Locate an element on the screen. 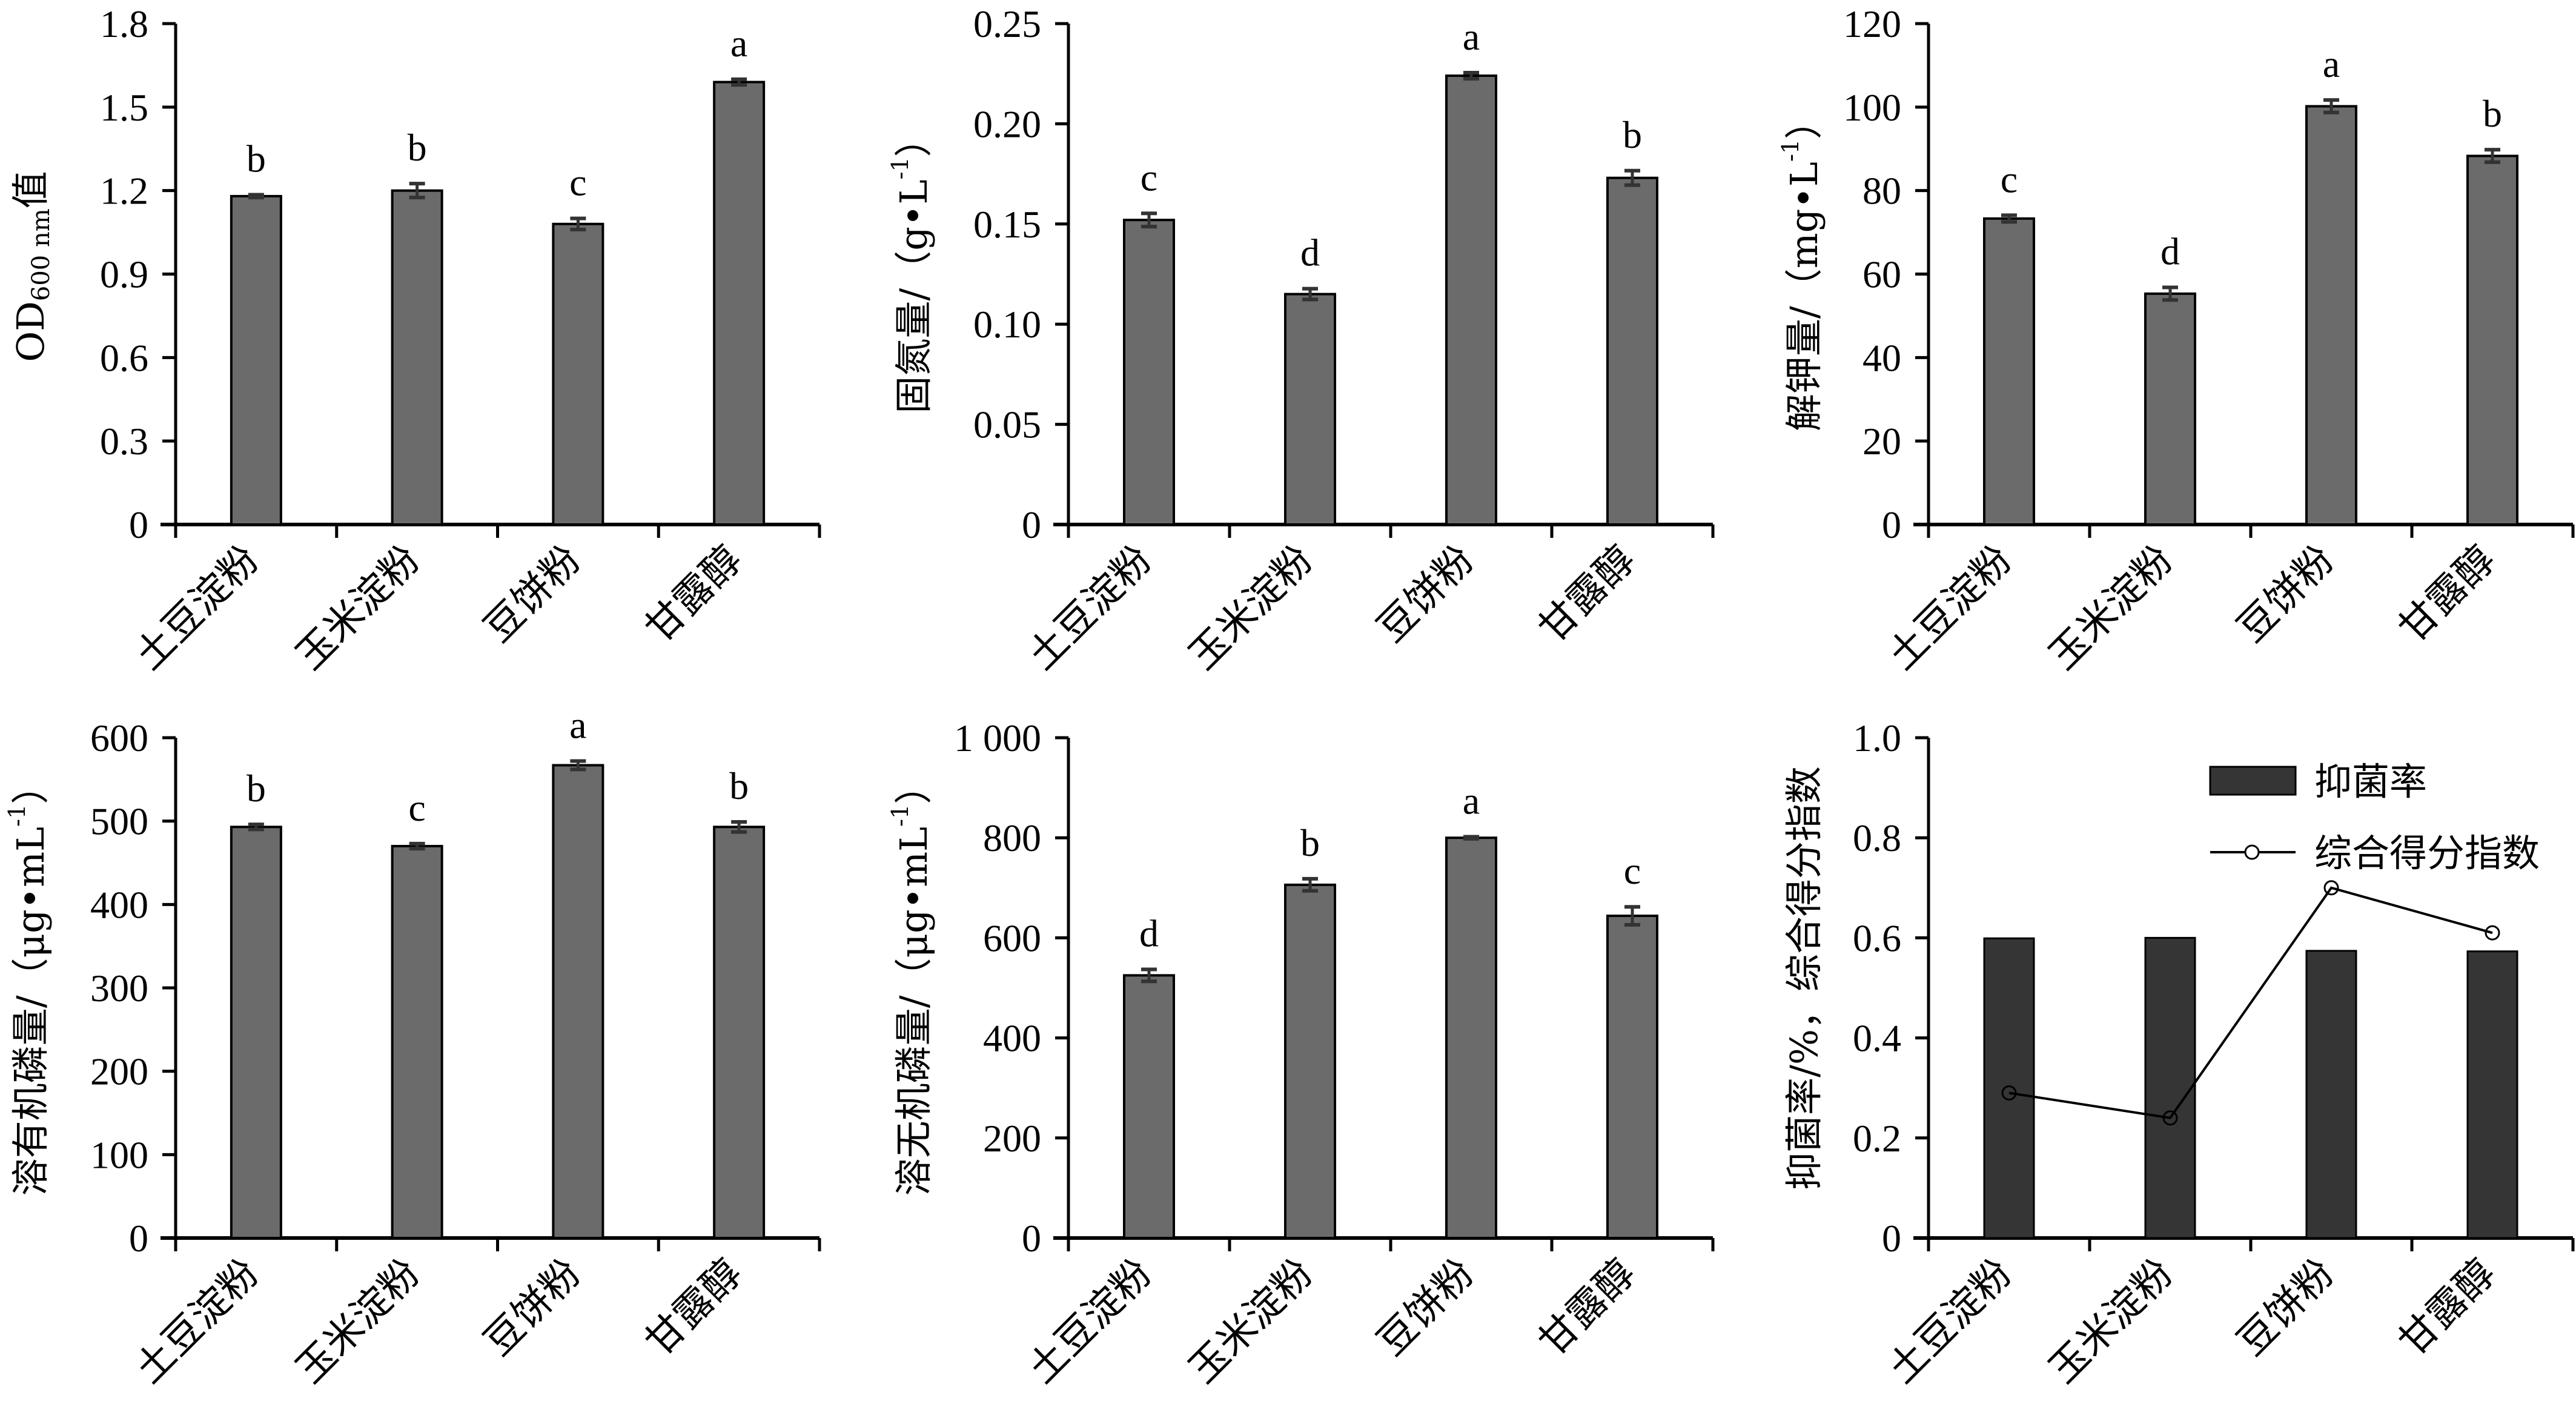 Image resolution: width=2576 pixels, height=1407 pixels. y-axis-title: 固氮量/（g•L-1） is located at coordinates (911, 266).